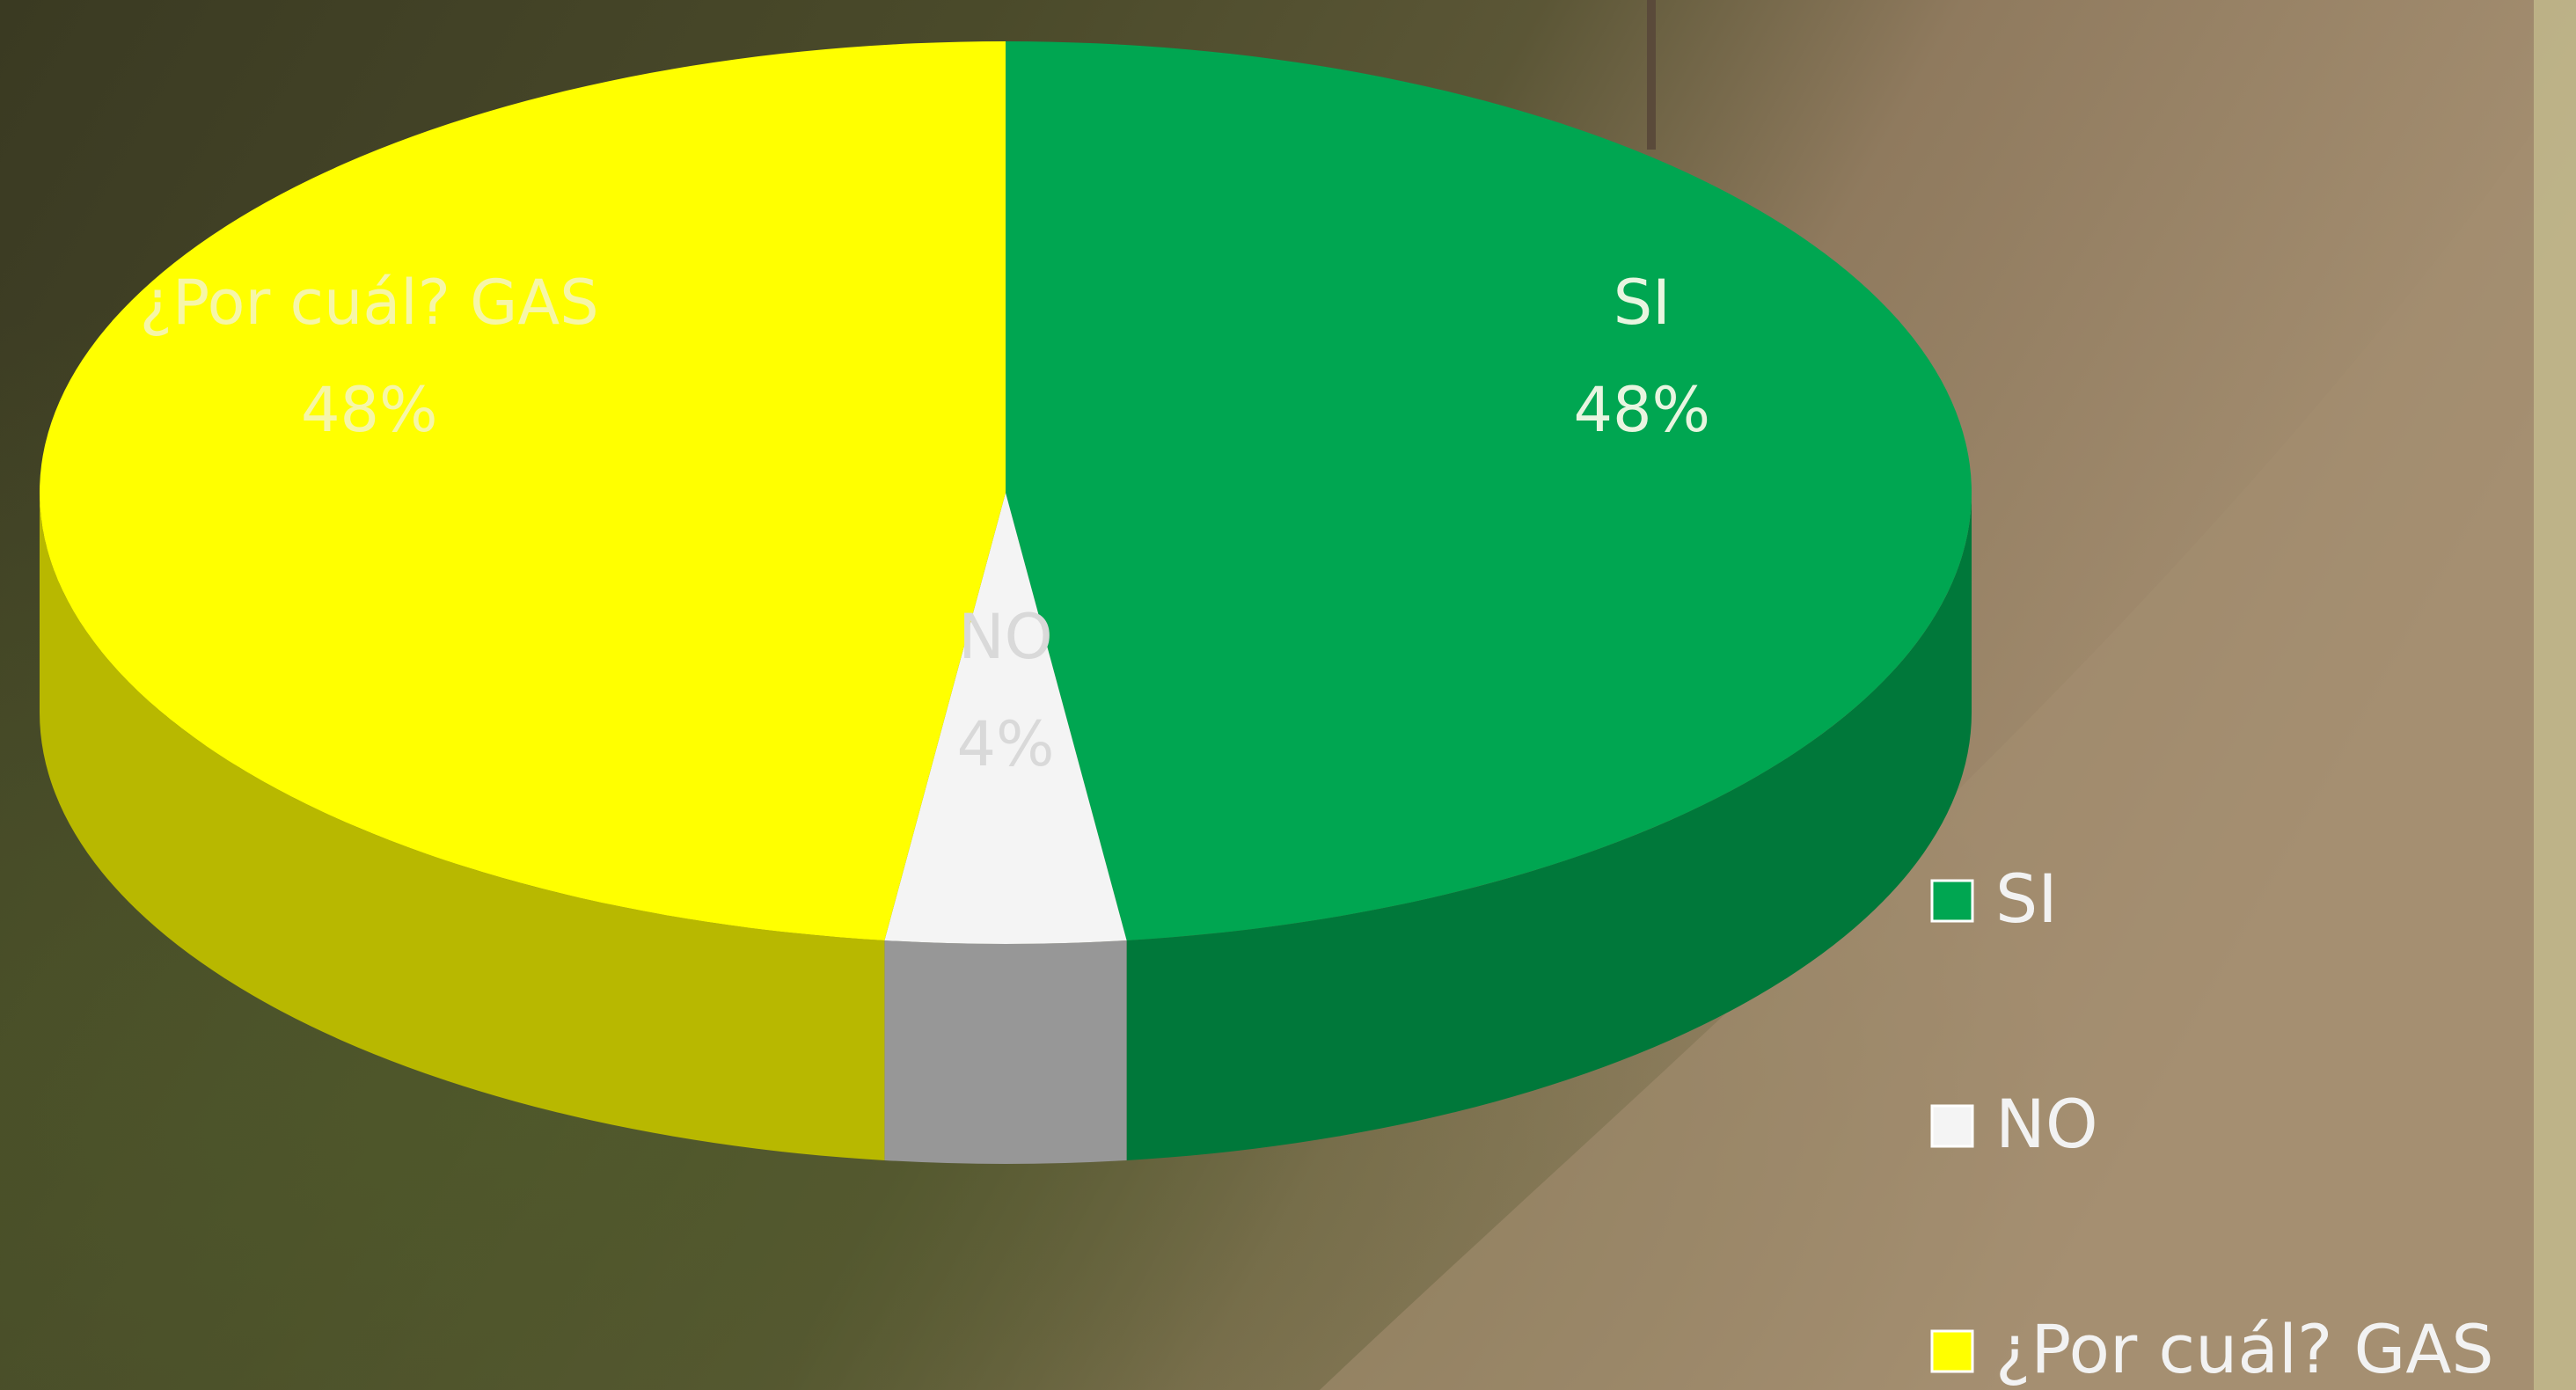  Describe the element at coordinates (1006, 1052) in the screenshot. I see `pie-side` at that location.